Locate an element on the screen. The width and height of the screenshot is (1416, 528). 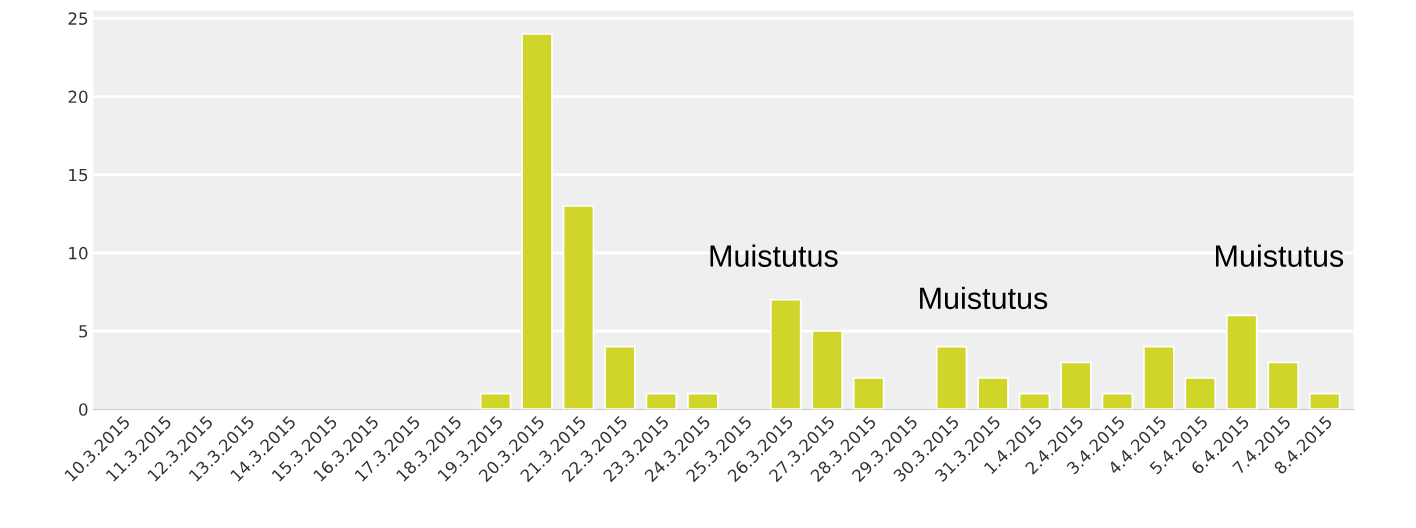
y-tick-label: 20 is located at coordinates (78, 97).